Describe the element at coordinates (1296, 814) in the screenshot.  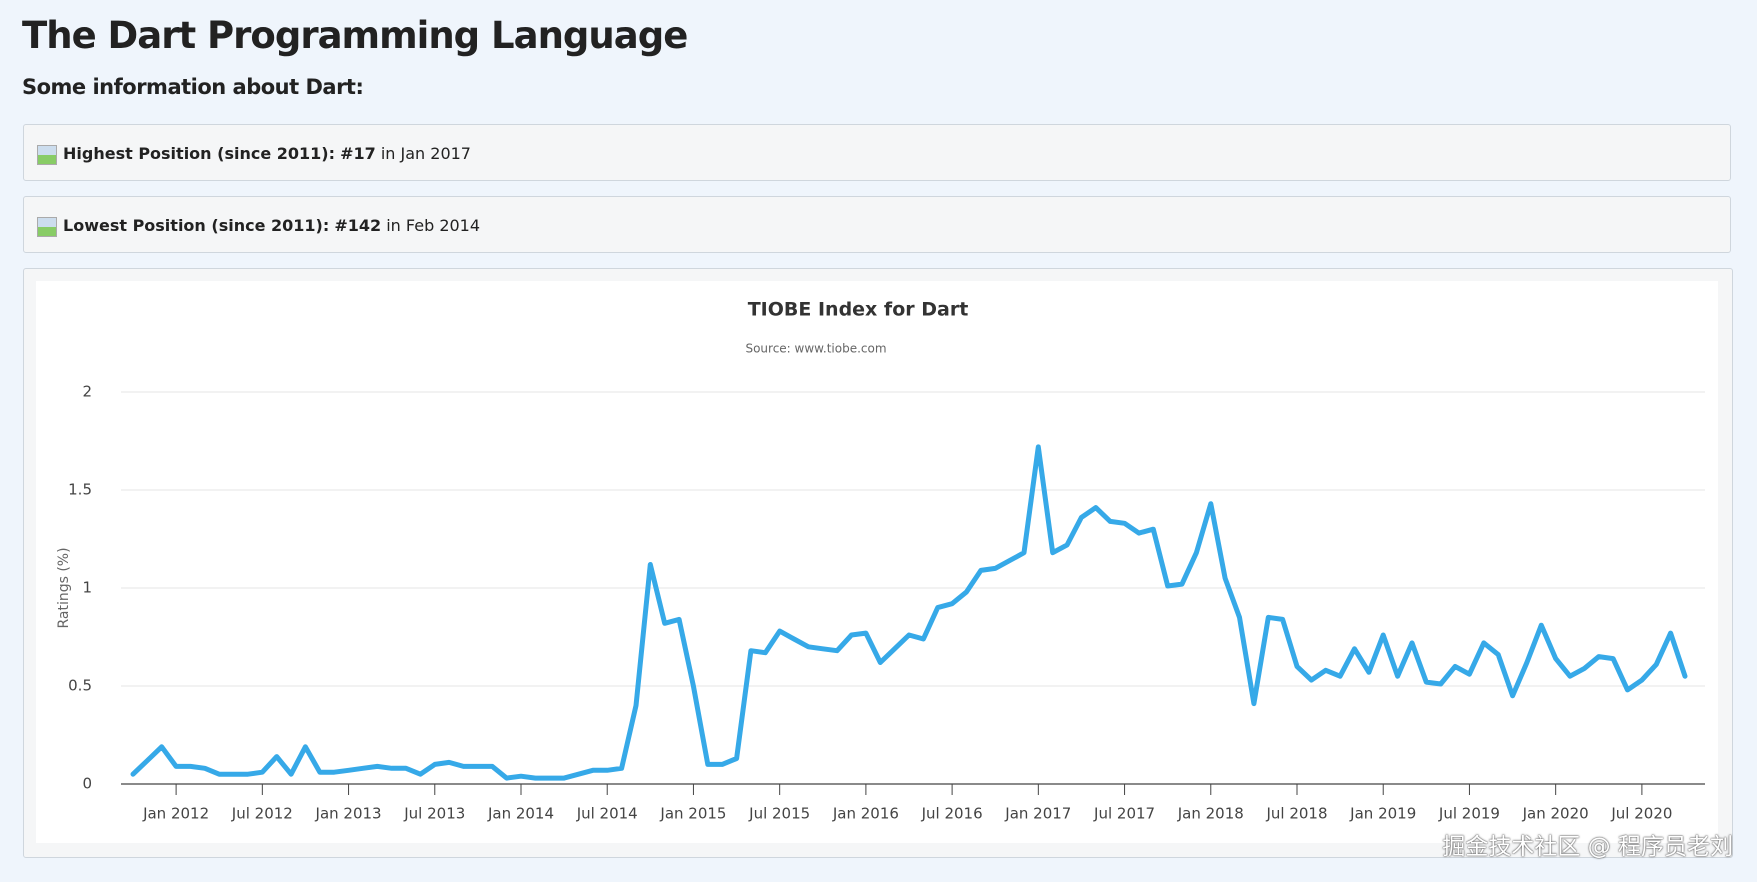
I see `x-tick-label: Jul 2018` at that location.